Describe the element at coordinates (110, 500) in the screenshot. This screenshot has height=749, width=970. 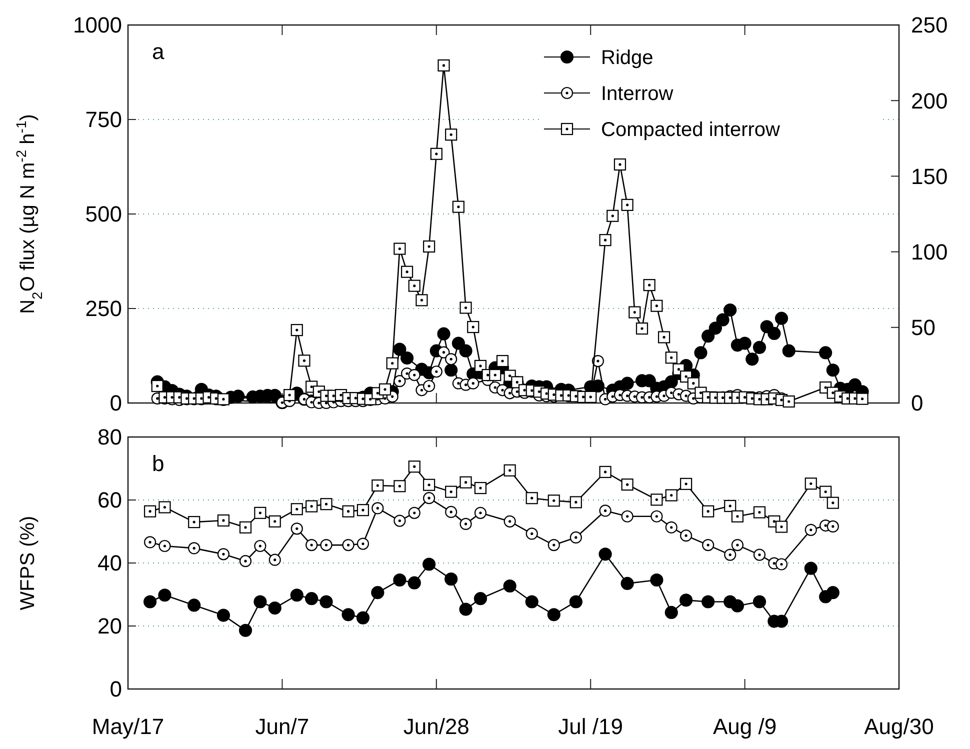
I see `y-tick-label: 60` at that location.